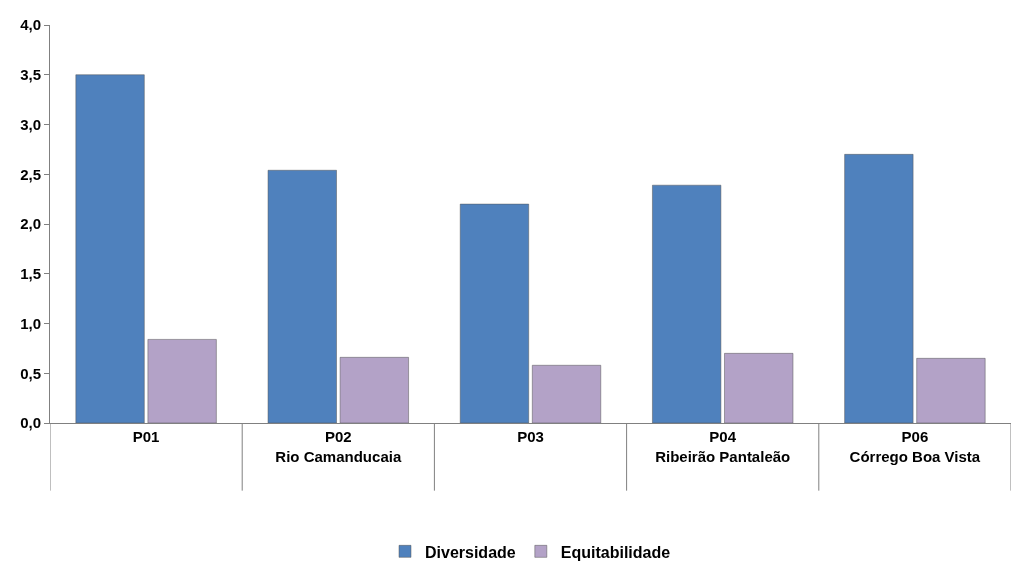 The height and width of the screenshot is (581, 1026). What do you see at coordinates (470, 552) in the screenshot?
I see `legend-label: Diversidade` at bounding box center [470, 552].